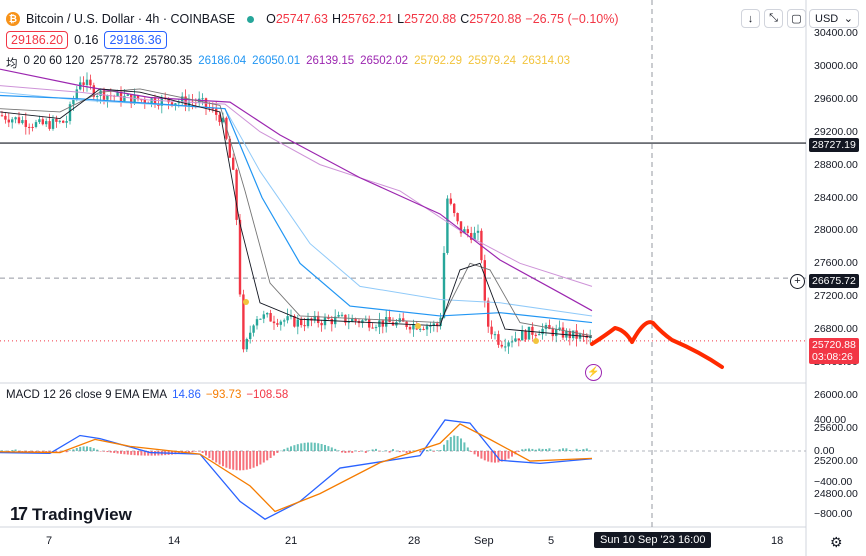 This screenshot has width=866, height=556. Describe the element at coordinates (836, 197) in the screenshot. I see `price-axis-label: 28400.00` at that location.